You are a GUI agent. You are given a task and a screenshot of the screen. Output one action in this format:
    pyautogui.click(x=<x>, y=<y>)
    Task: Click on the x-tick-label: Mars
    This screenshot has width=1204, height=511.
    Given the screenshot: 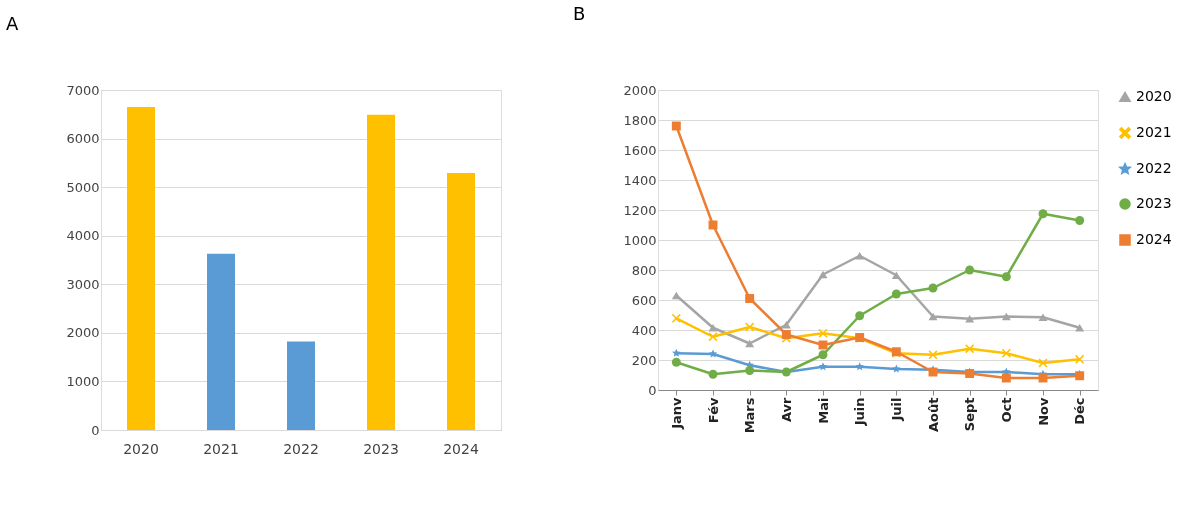 What is the action you would take?
    pyautogui.click(x=750, y=415)
    